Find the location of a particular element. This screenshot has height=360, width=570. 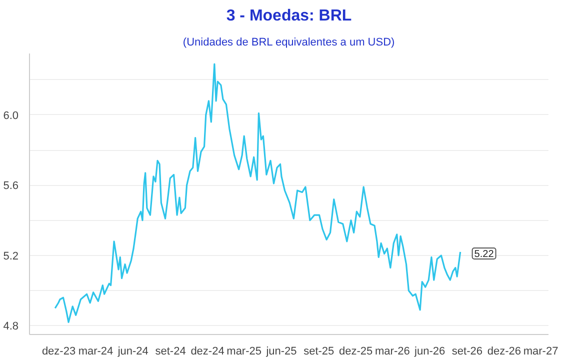

x-tick-label: set-26 is located at coordinates (467, 352).